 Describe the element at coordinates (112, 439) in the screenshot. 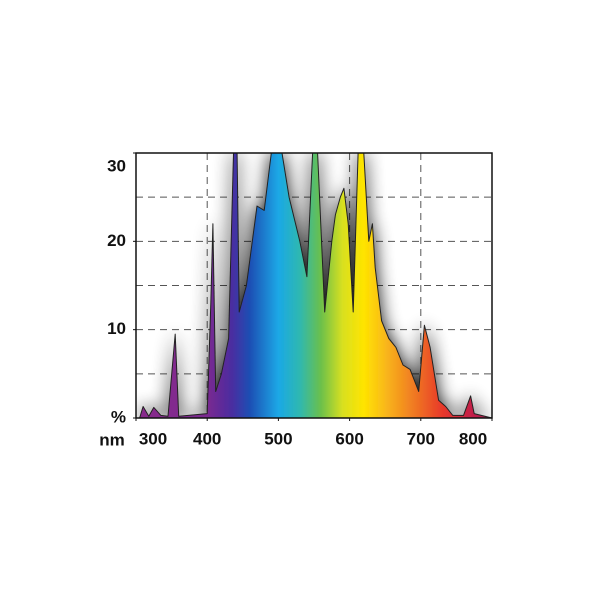

I see `x-axis-label: nm` at that location.